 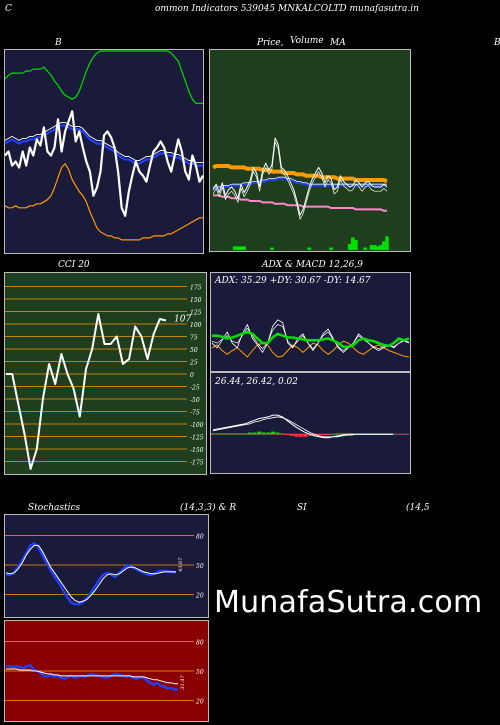 I want to click on stoch-tick-label: 50, so click(x=200, y=566).